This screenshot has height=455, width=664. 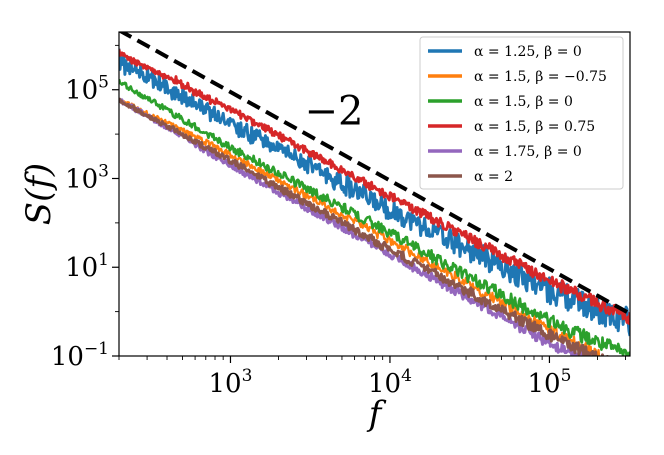 What do you see at coordinates (39, 194) in the screenshot?
I see `y-axis-label: S(f)` at bounding box center [39, 194].